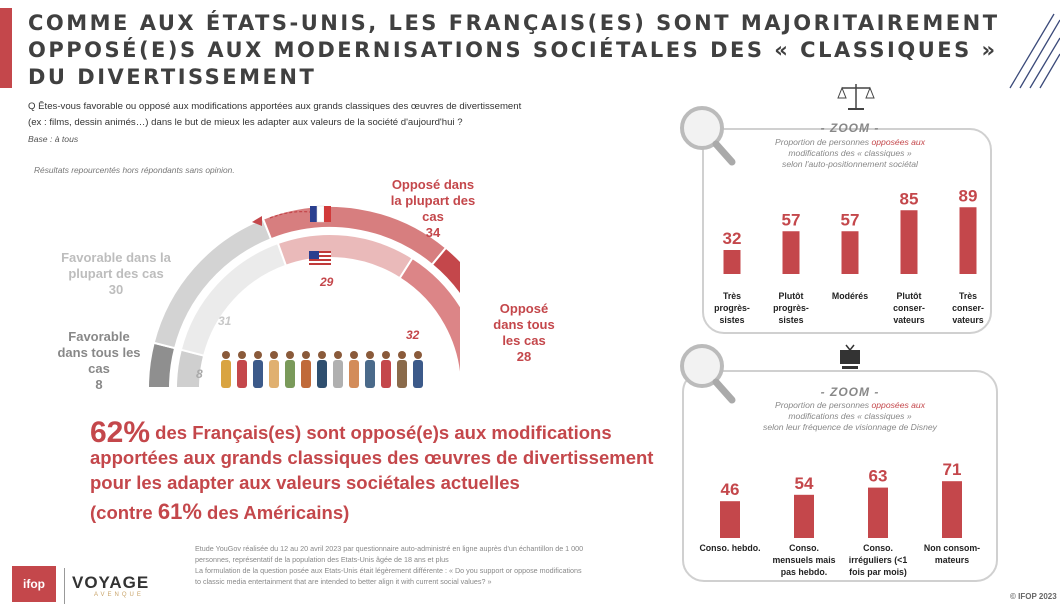 Image resolution: width=1060 pixels, height=609 pixels. Describe the element at coordinates (850, 392) in the screenshot. I see `zoom-2-heading: - ZOOM -` at that location.